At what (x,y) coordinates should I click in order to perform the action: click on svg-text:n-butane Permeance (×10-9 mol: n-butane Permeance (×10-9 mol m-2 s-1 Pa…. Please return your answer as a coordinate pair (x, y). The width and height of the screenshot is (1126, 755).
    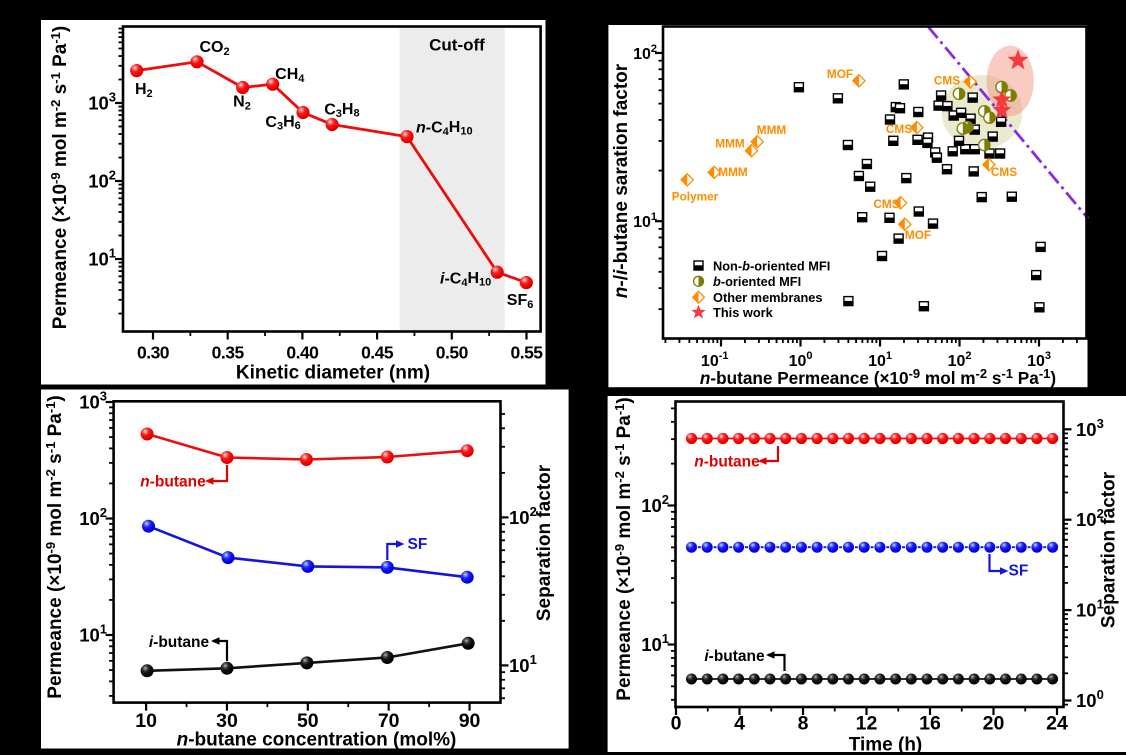
    Looking at the image, I should click on (878, 377).